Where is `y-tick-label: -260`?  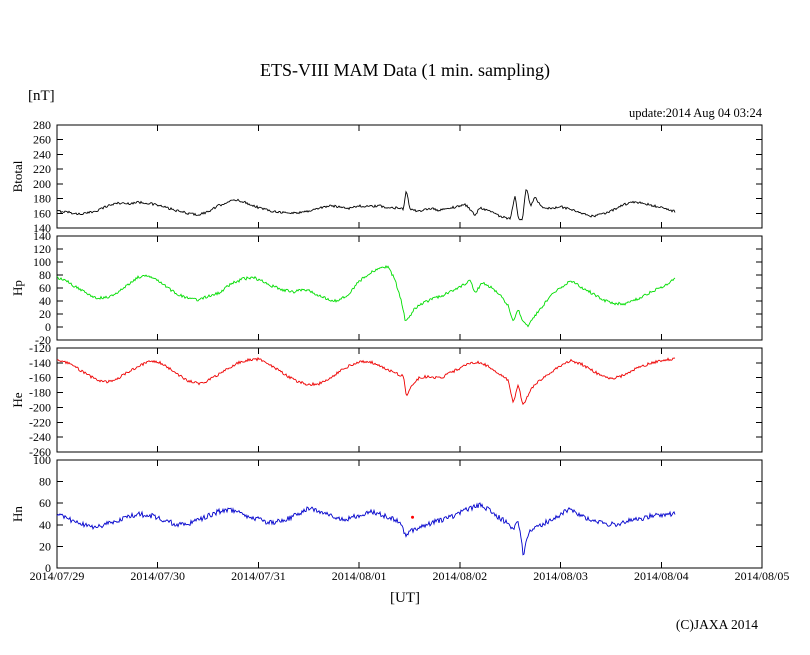
y-tick-label: -260 is located at coordinates (40, 452).